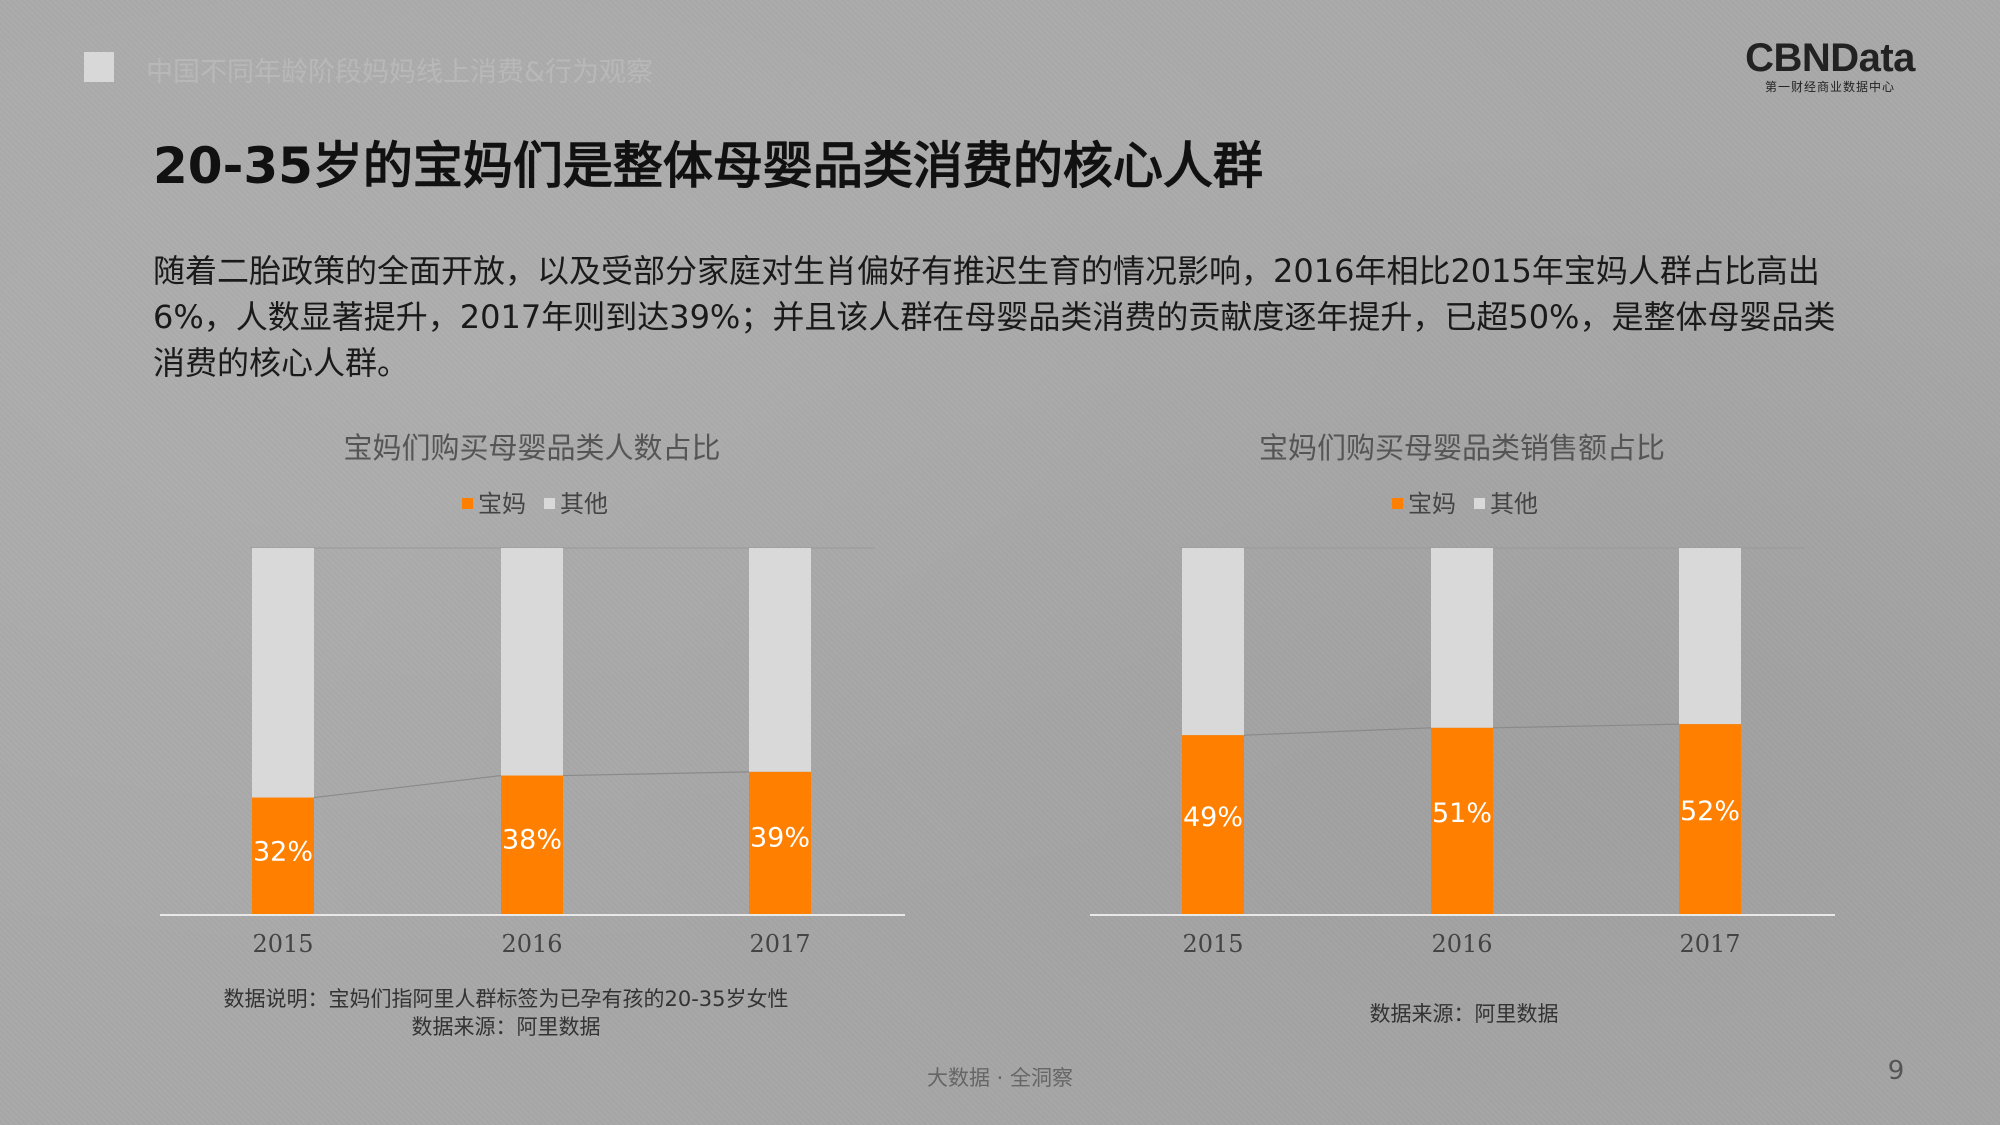 This screenshot has width=2000, height=1125. I want to click on cbndata-logo: CBNData 第一财经商业数据中心, so click(1830, 65).